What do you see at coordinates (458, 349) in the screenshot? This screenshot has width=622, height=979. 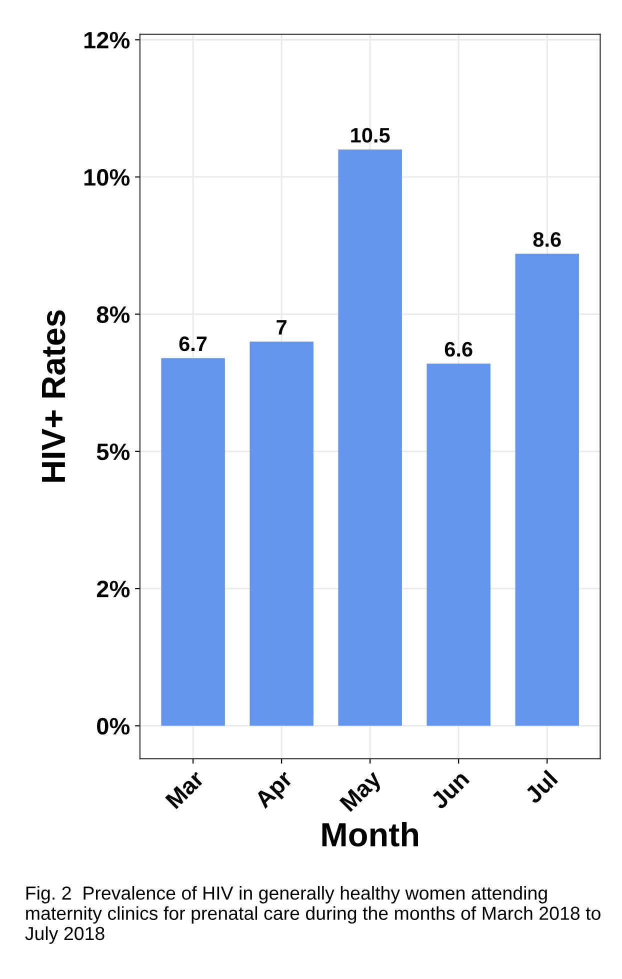 I see `data-label: 6.6` at bounding box center [458, 349].